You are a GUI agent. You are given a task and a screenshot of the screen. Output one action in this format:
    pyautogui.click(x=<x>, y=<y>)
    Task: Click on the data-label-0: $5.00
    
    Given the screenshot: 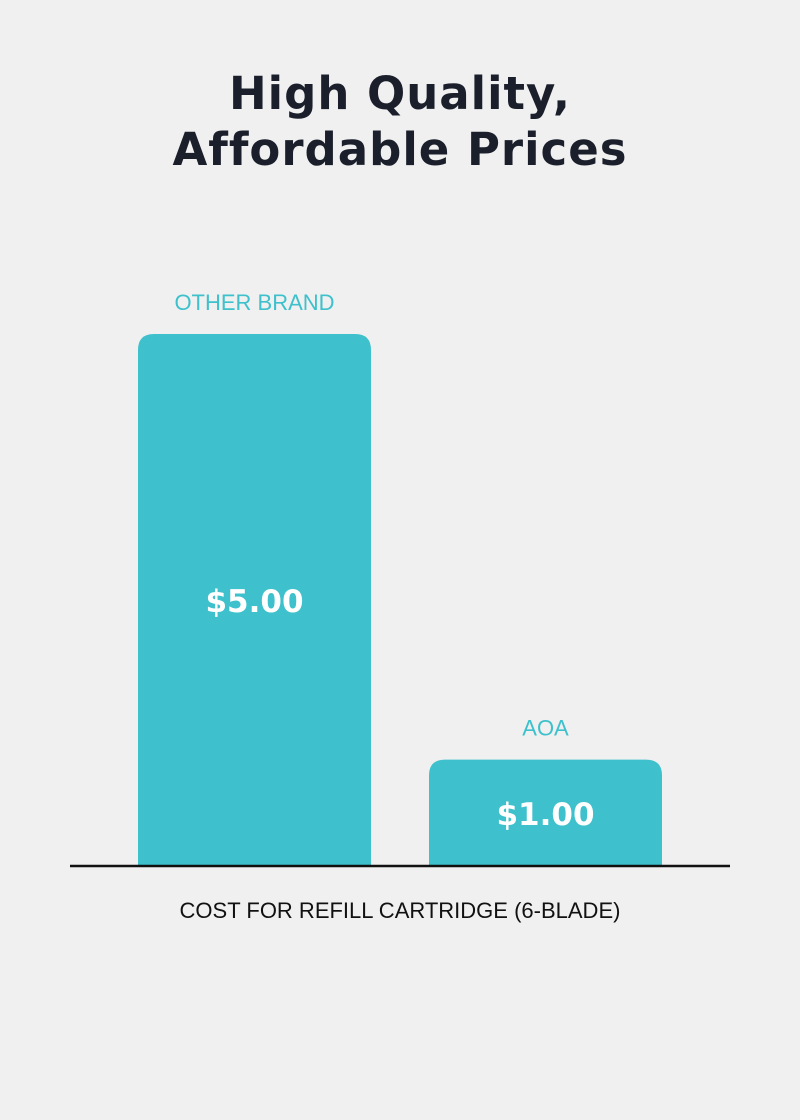 What is the action you would take?
    pyautogui.click(x=254, y=602)
    